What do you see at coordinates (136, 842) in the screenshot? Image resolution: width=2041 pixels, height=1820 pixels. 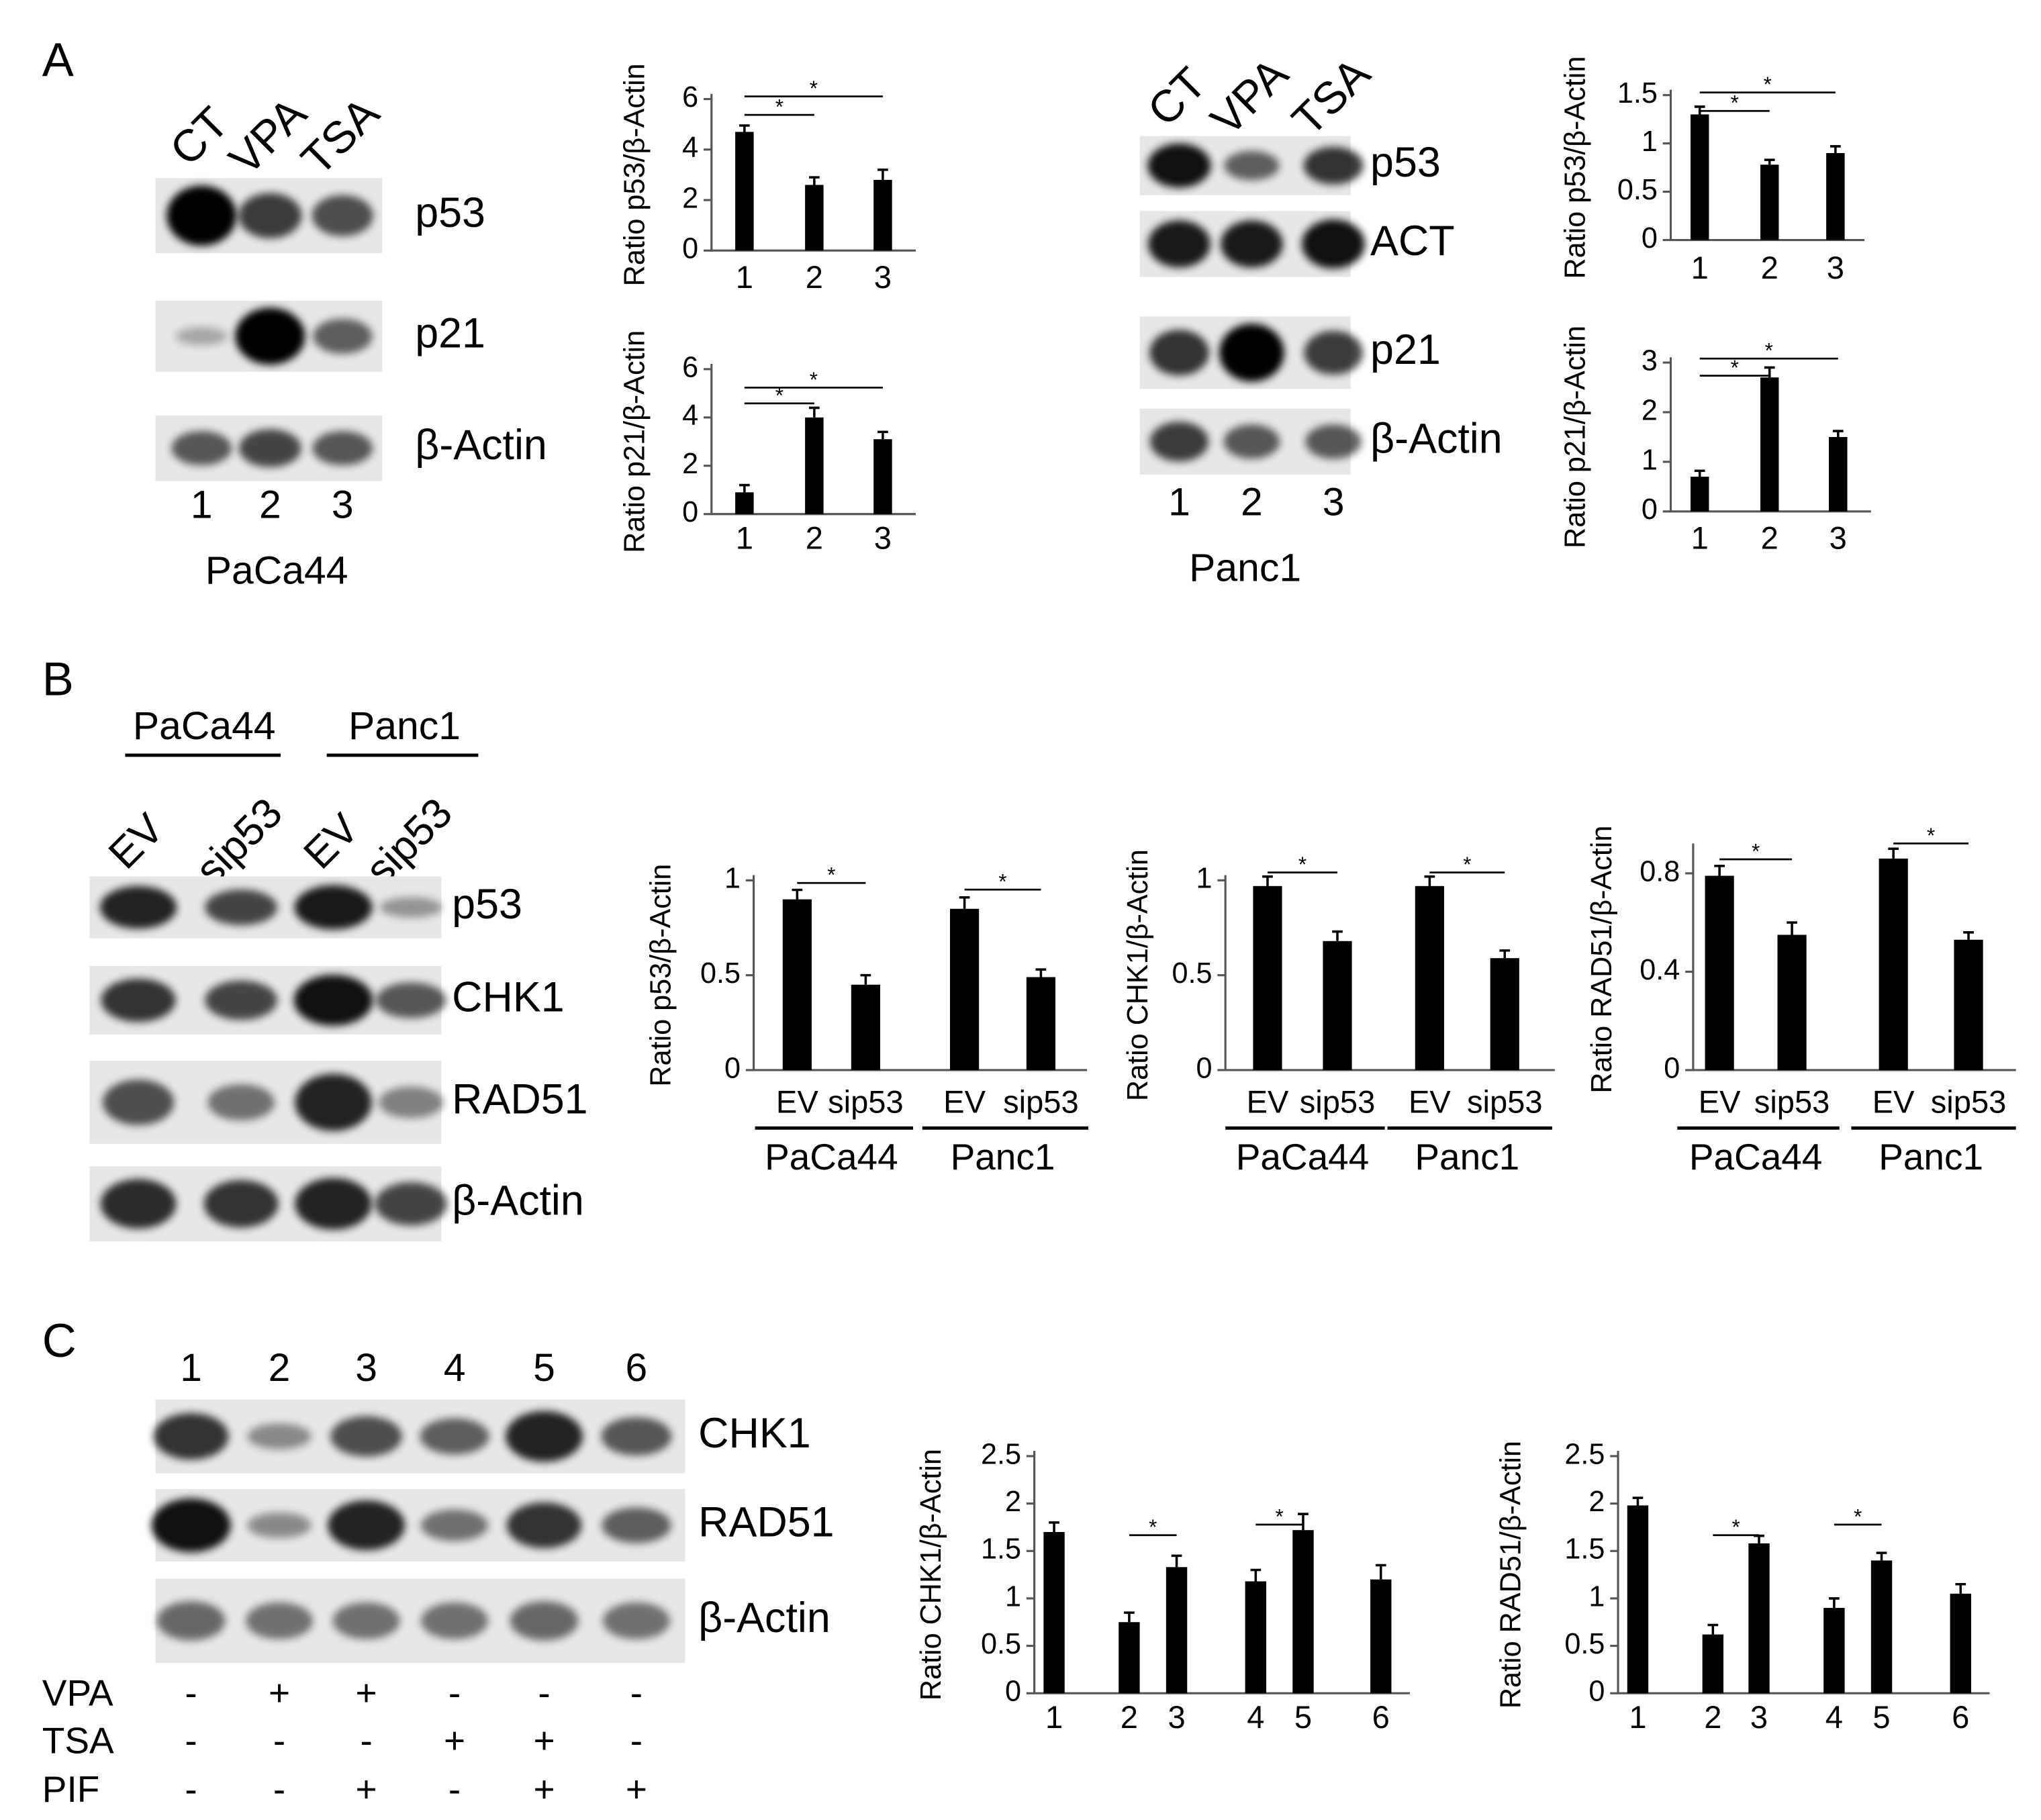 I see `lane-label: EV` at bounding box center [136, 842].